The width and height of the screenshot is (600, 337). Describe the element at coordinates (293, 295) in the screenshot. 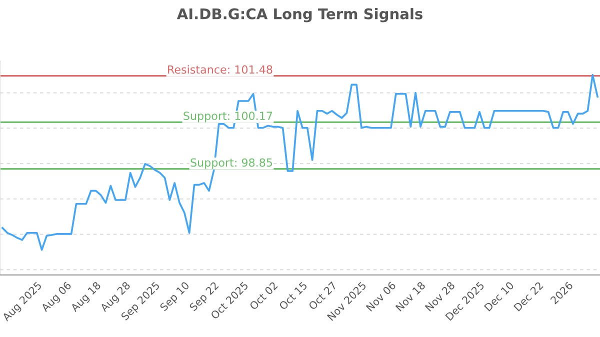

I see `x-tick-label: Oct 15` at that location.